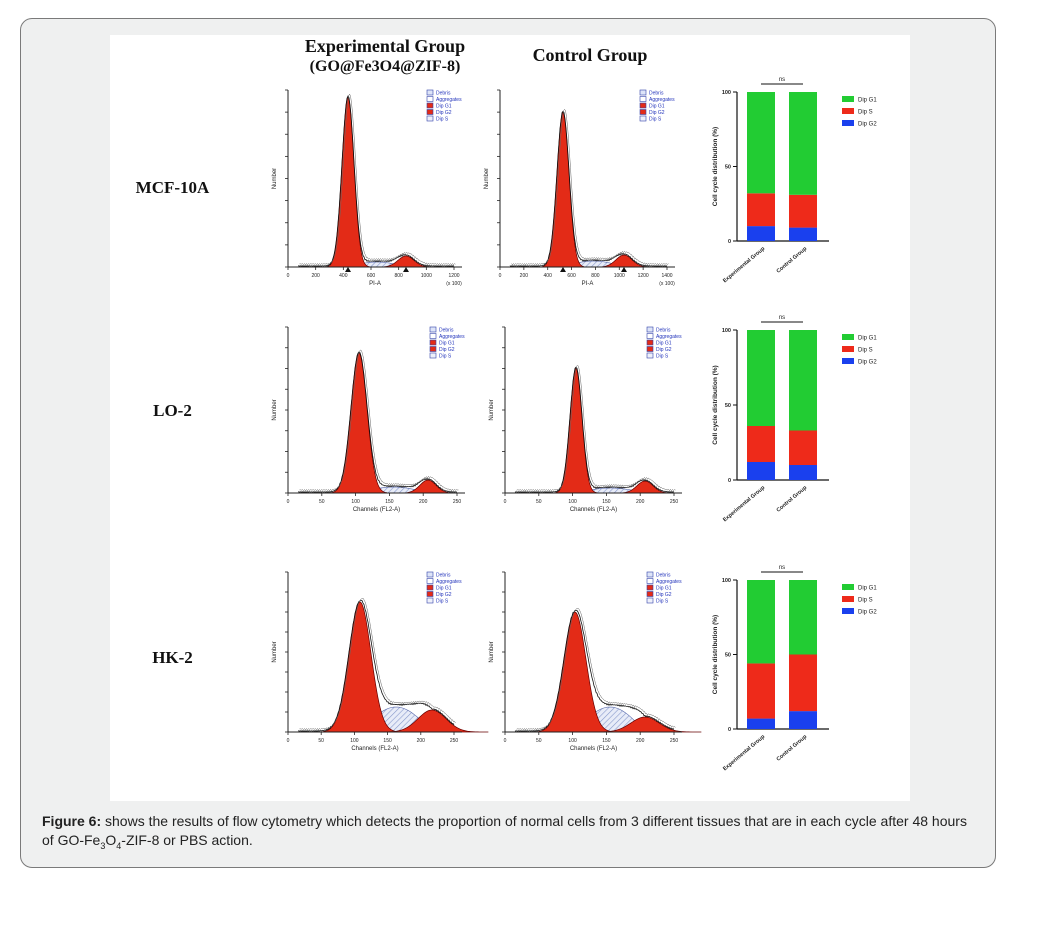  What do you see at coordinates (867, 125) in the screenshot?
I see `bar-legend-label: Dip G2` at bounding box center [867, 125].